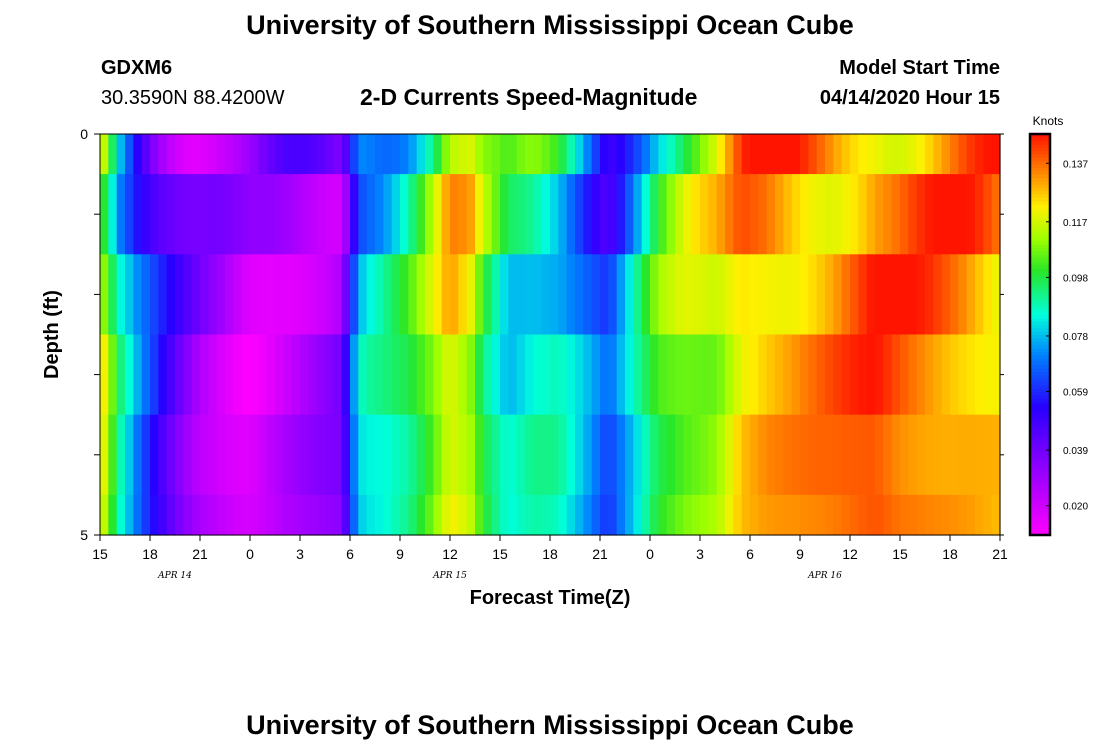 The height and width of the screenshot is (750, 1100). I want to click on x-tick-label: 0, so click(650, 554).